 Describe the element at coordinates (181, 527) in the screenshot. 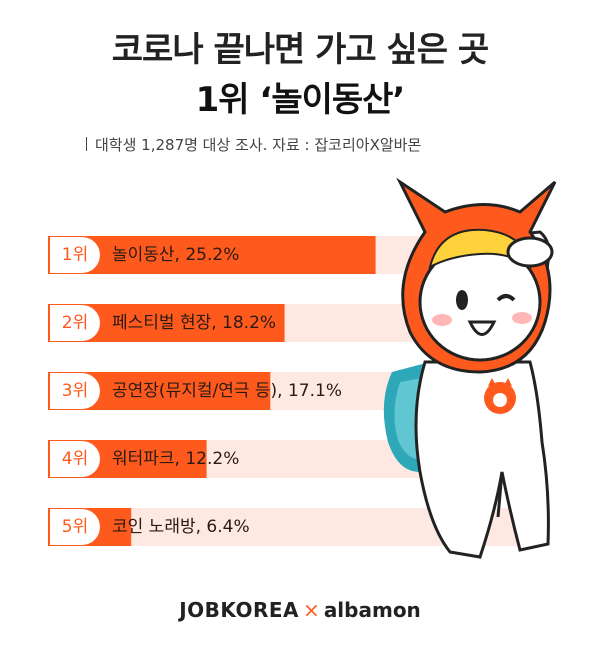

I see `bar-label: 코인 노래방, 6.4%` at that location.